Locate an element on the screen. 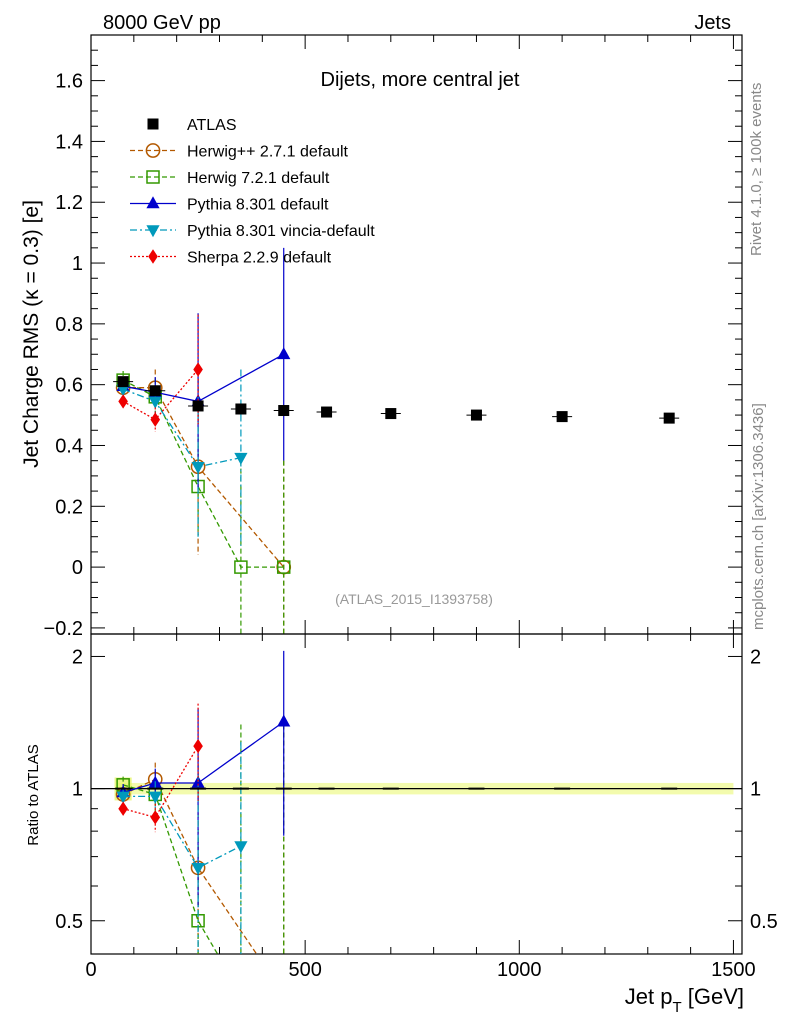 The height and width of the screenshot is (1024, 786). ratio-tick-label-left: 1 is located at coordinates (77, 790).